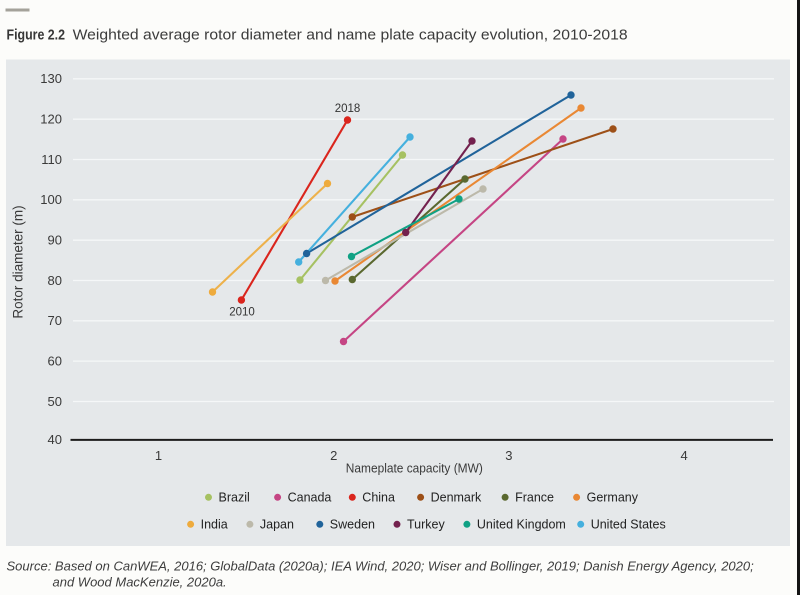 The image size is (800, 595). Describe the element at coordinates (18, 261) in the screenshot. I see `svg-text: Rotor diameter (m)` at that location.